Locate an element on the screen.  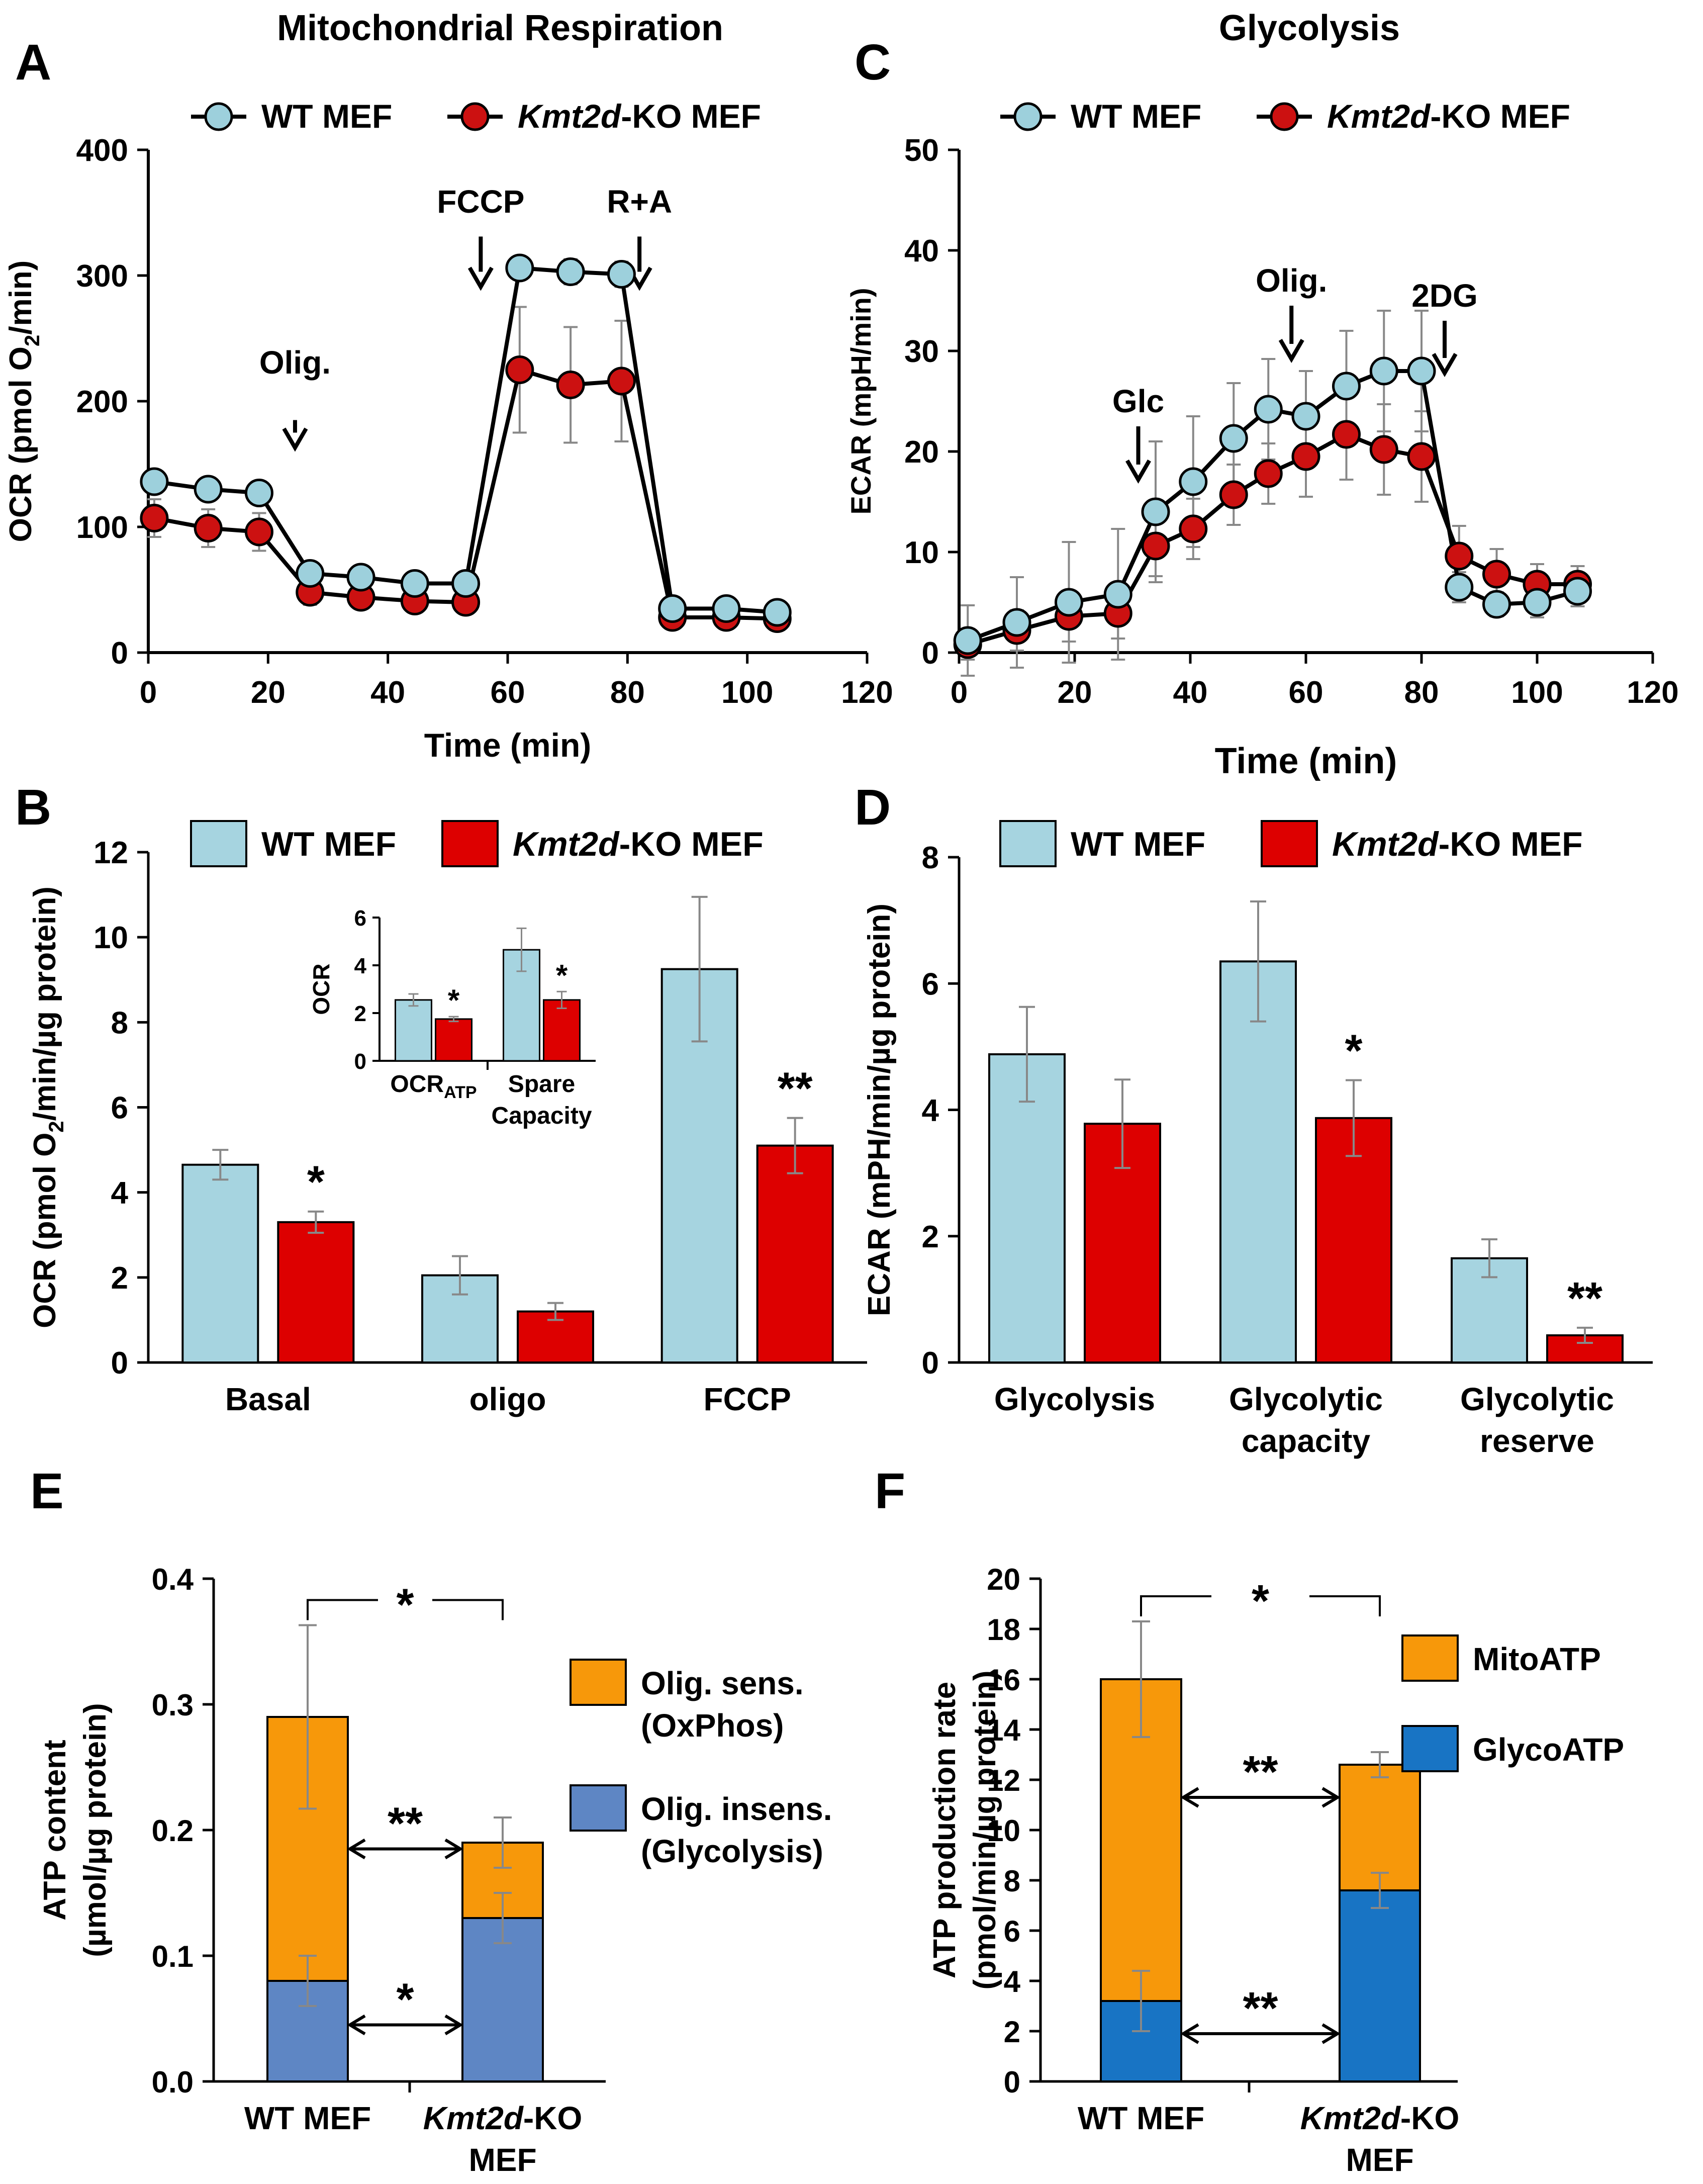
category-label: Kmt2d-KO is located at coordinates (1379, 2118).